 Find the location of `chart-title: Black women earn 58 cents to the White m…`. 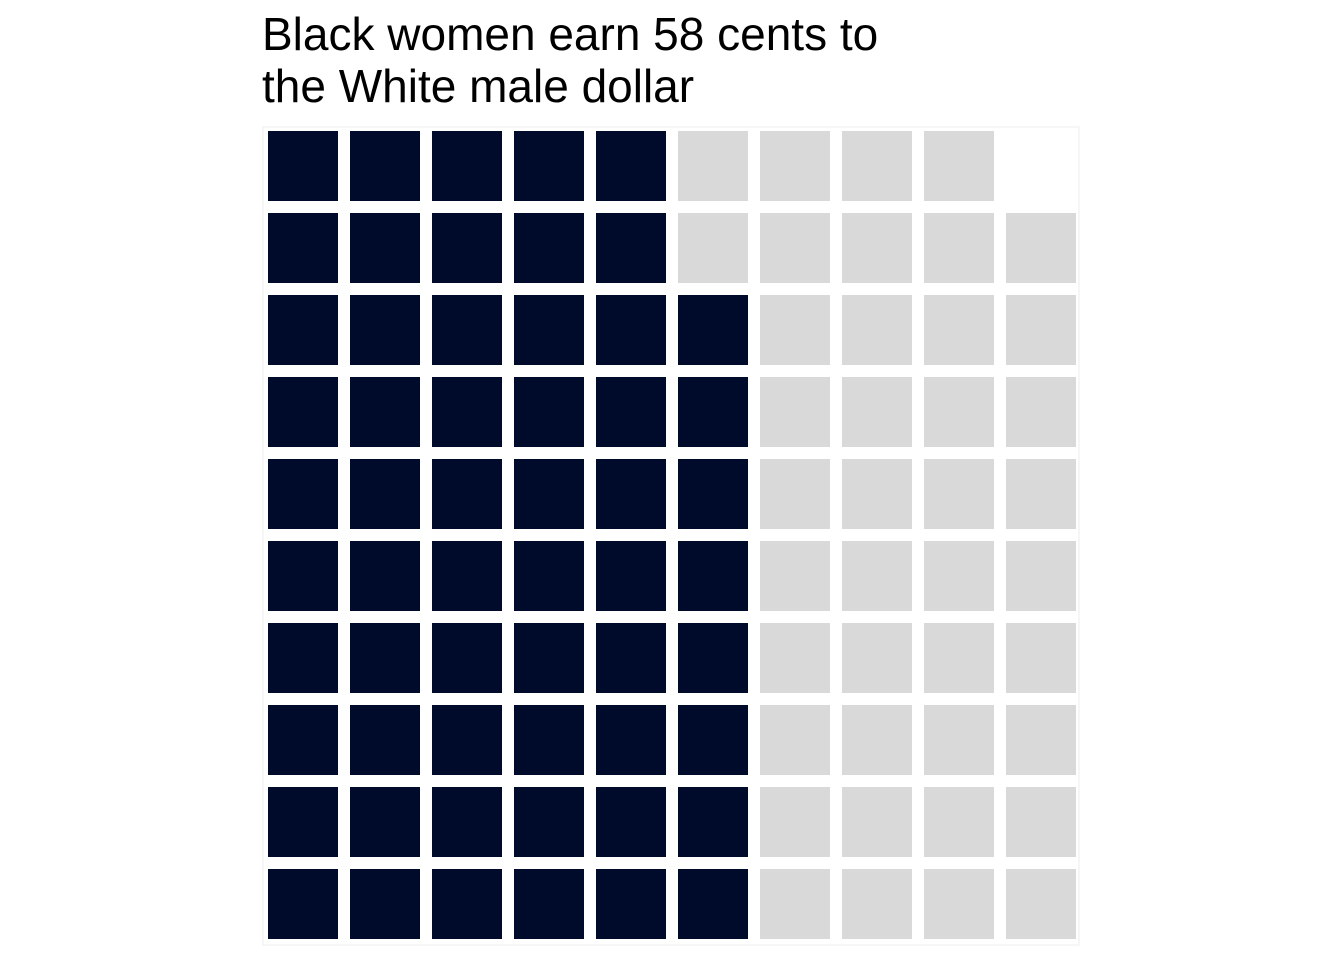

chart-title: Black women earn 58 cents to the White m… is located at coordinates (642, 60).